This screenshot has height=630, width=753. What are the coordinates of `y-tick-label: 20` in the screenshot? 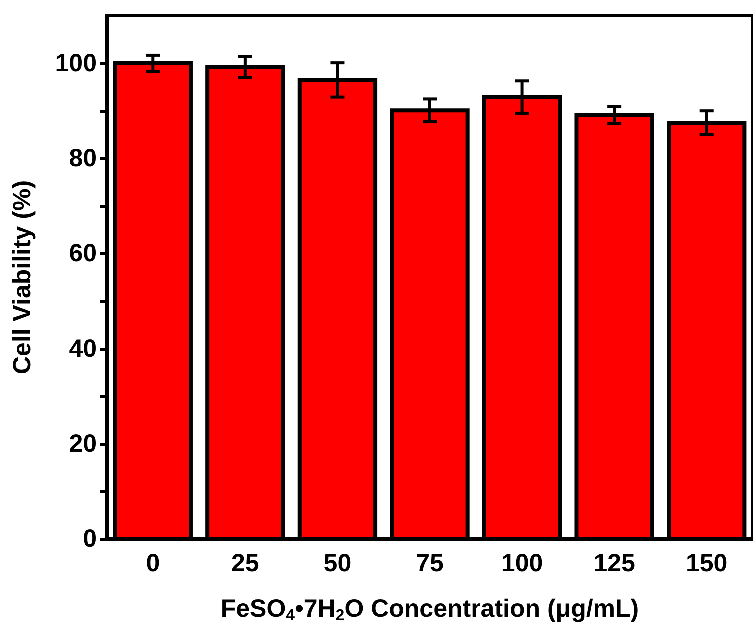 It's located at (83, 444).